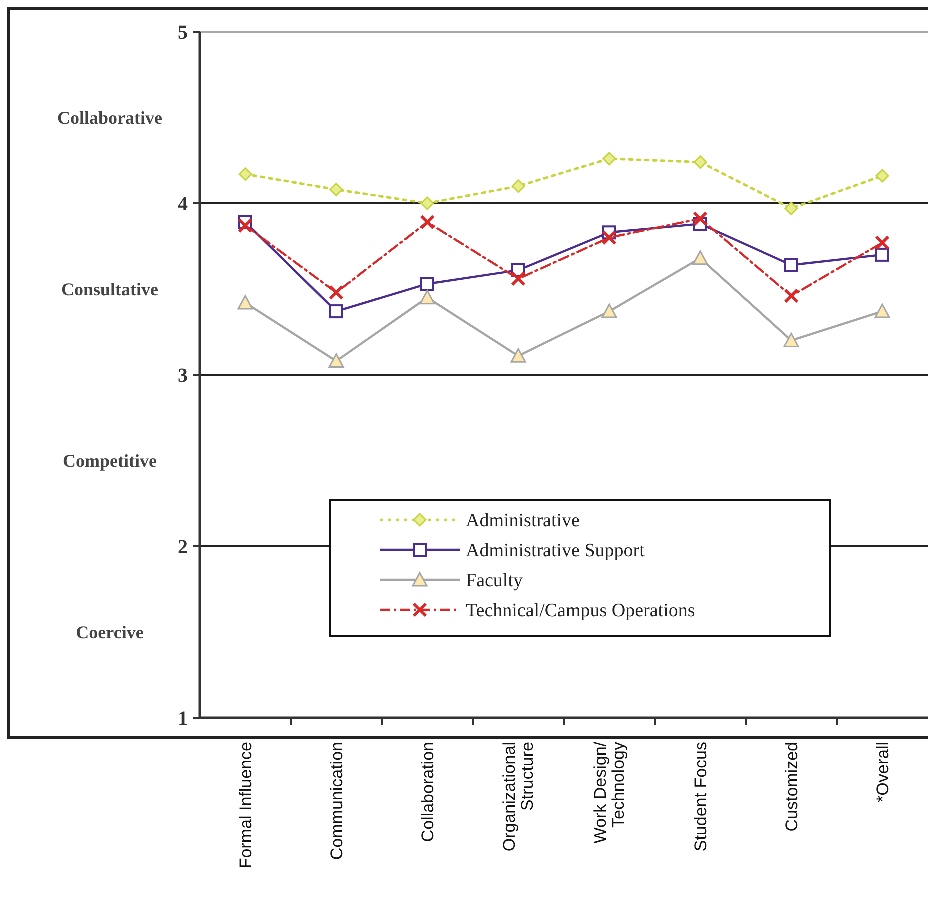  What do you see at coordinates (700, 797) in the screenshot?
I see `x-tick-label: Student Focus` at bounding box center [700, 797].